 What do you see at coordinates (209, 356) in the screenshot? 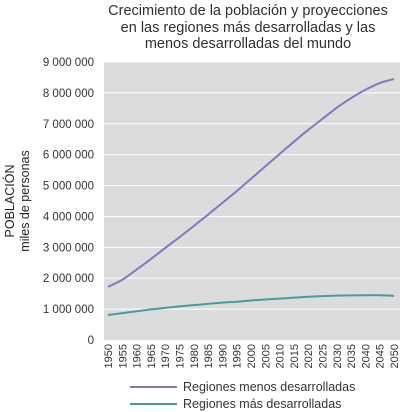
I see `x-tick-label: 1985` at bounding box center [209, 356].